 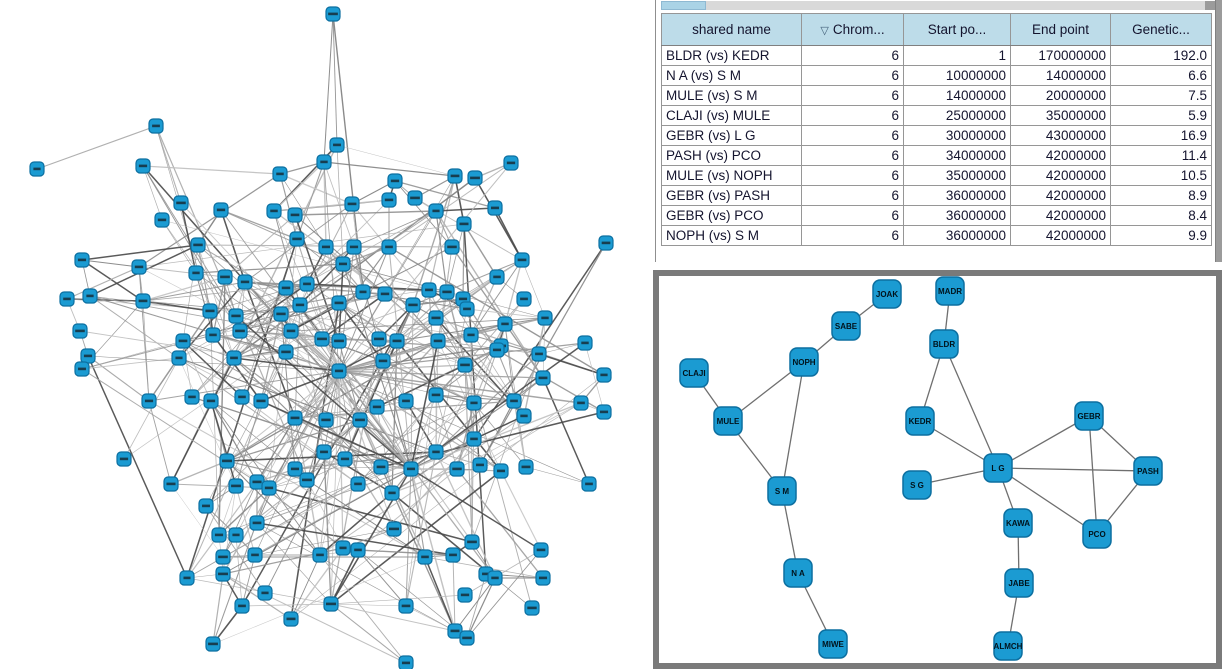 I want to click on table-row: GEBR (vs) L G 6 30000000 43000000 16.9, so click(x=936, y=135).